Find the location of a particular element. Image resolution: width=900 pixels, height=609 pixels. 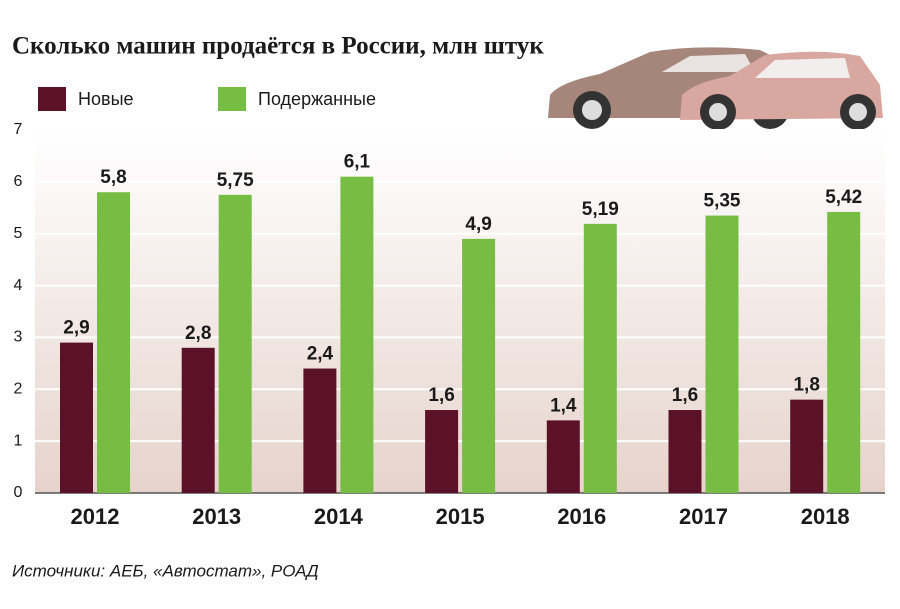

y-tick-label: 3 is located at coordinates (18, 337).